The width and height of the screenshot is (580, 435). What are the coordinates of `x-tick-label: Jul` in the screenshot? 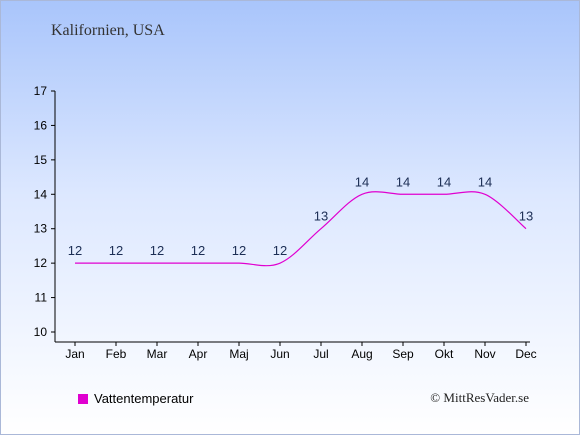 It's located at (320, 354).